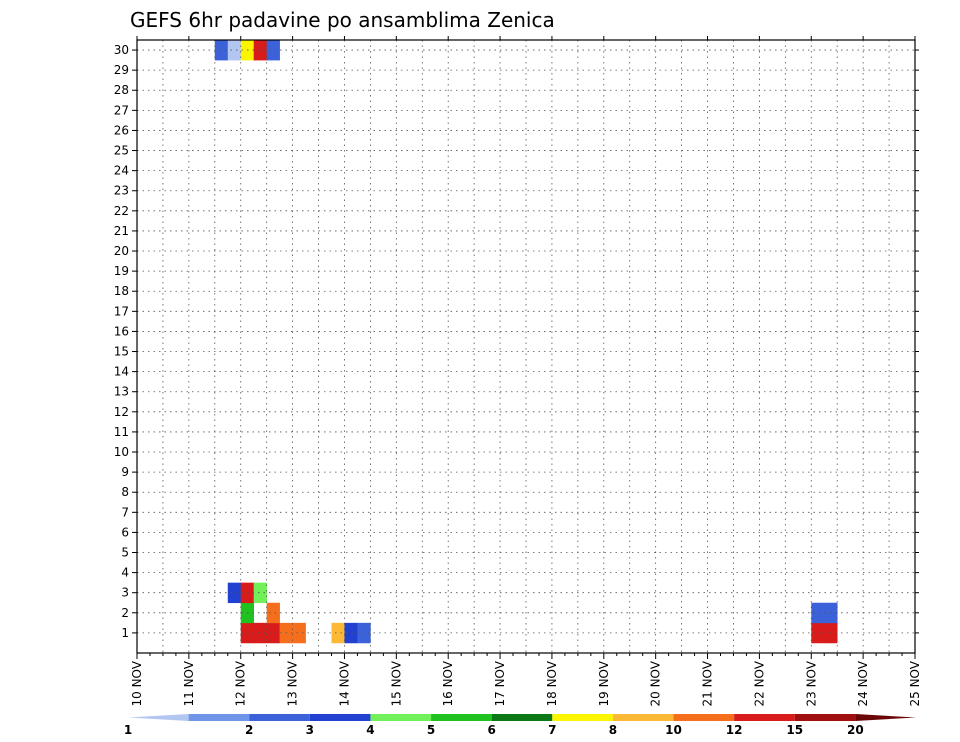 This screenshot has height=742, width=960. Describe the element at coordinates (342, 20) in the screenshot. I see `chart-title: GEFS 6hr padavine po ansamblima Zenica` at that location.